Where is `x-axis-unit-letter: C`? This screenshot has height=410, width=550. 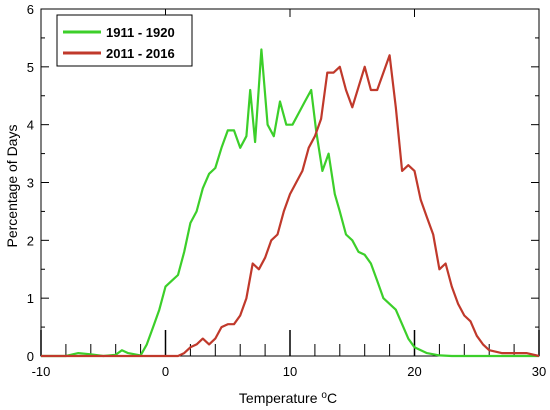 x-axis-unit-letter: C is located at coordinates (332, 398).